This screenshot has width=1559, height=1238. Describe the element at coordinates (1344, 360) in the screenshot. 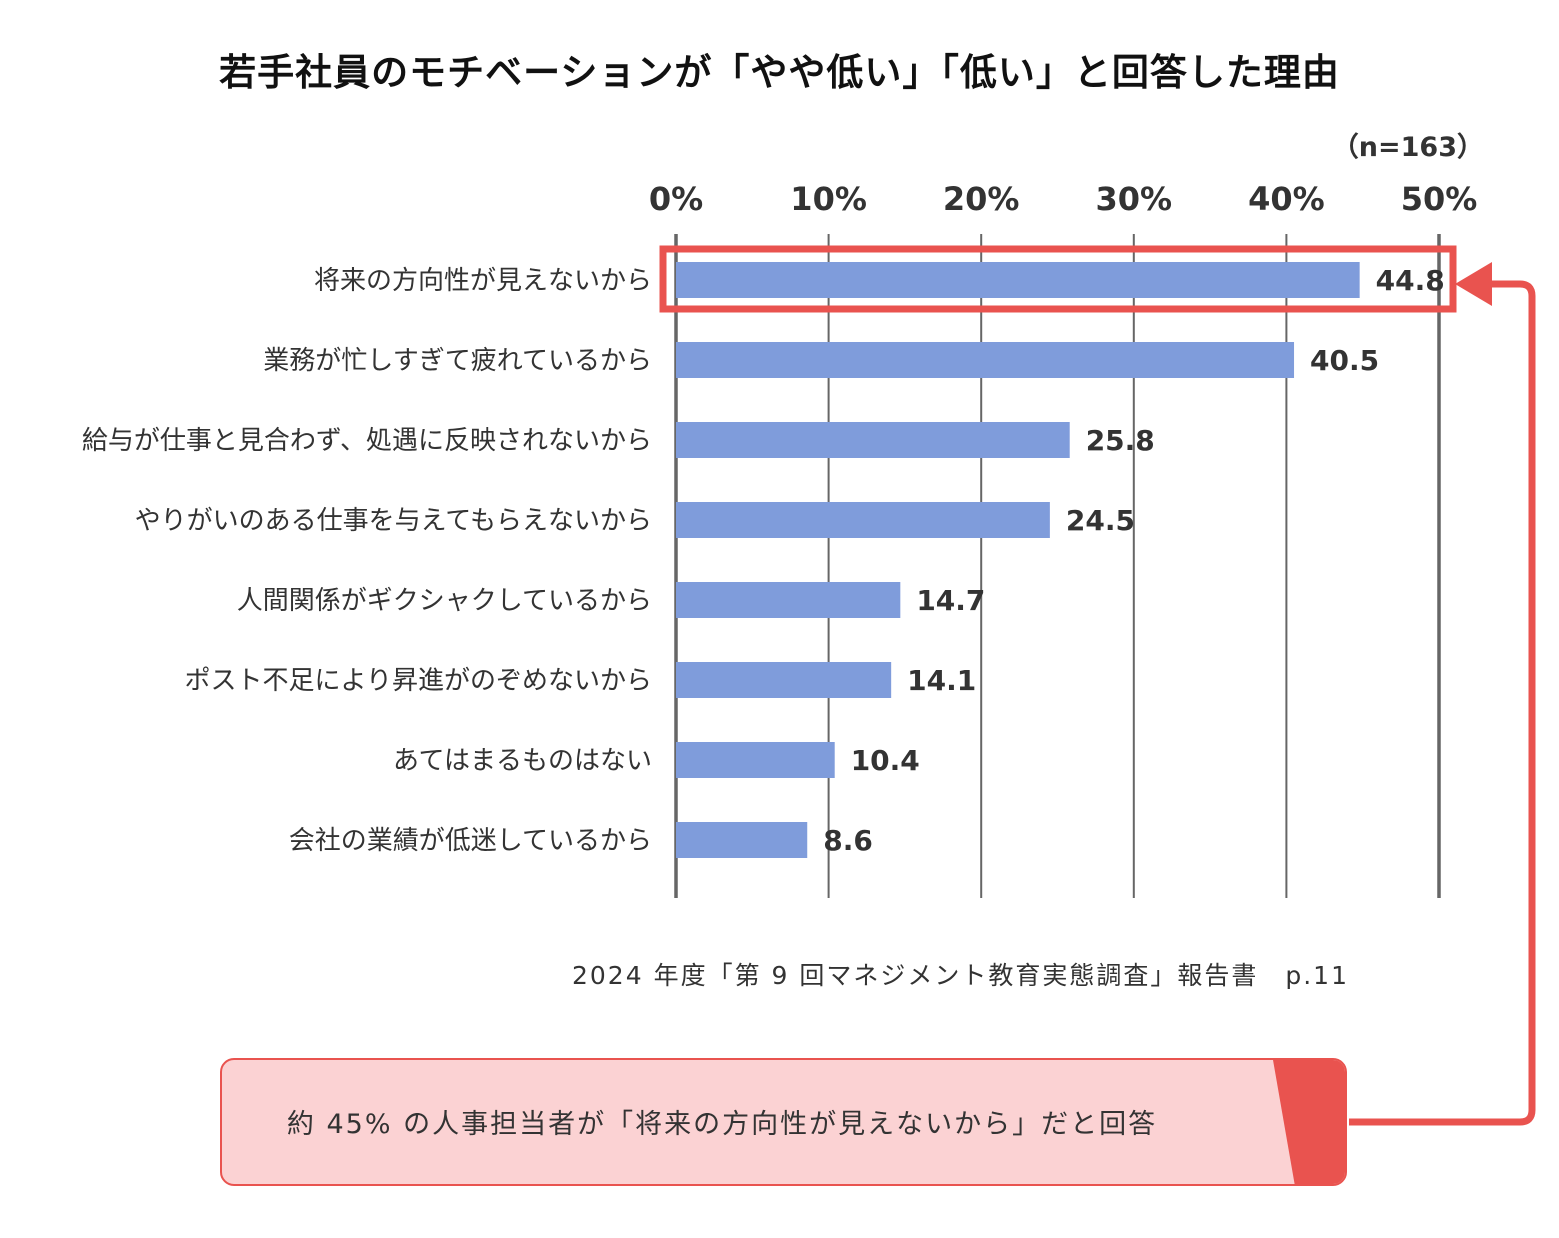

I see `value-label: 40.5` at that location.